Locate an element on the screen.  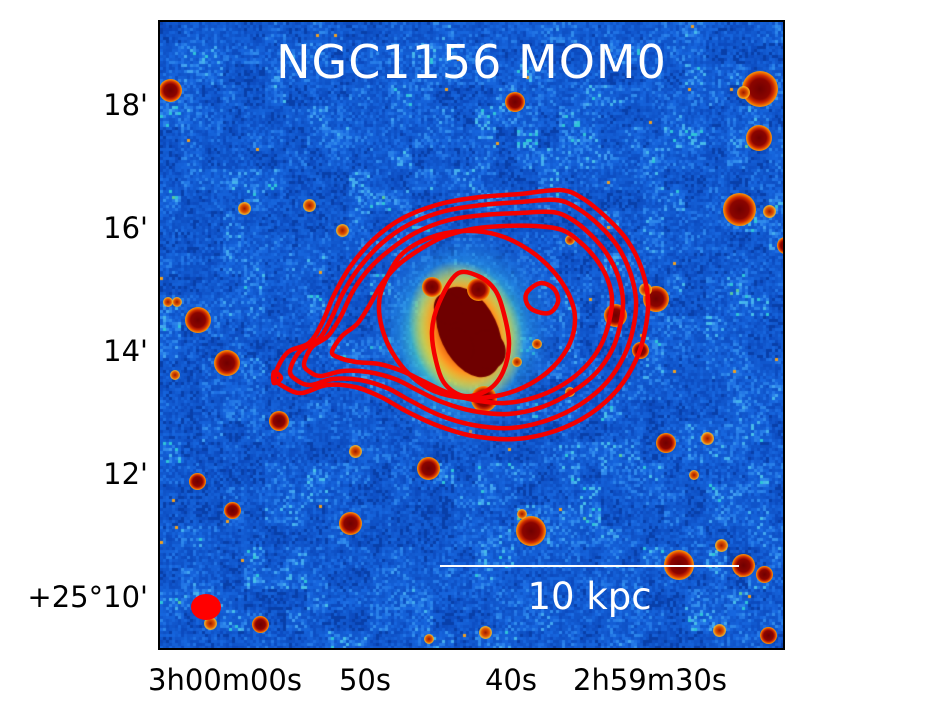
y-tick-label: +25°10' is located at coordinates (87, 597).